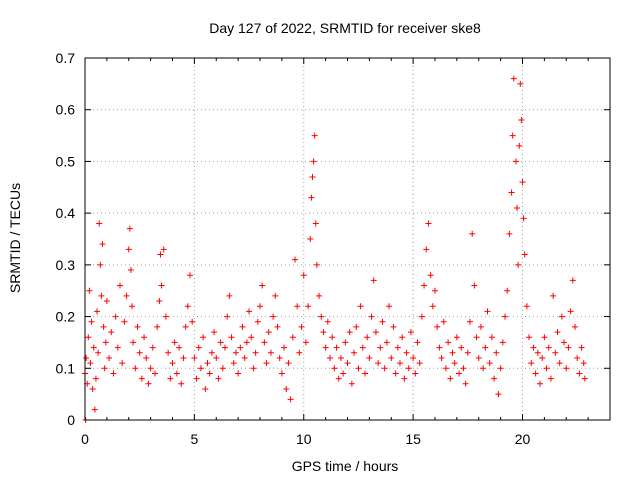  I want to click on y-tick-label: 0.2, so click(66, 317).